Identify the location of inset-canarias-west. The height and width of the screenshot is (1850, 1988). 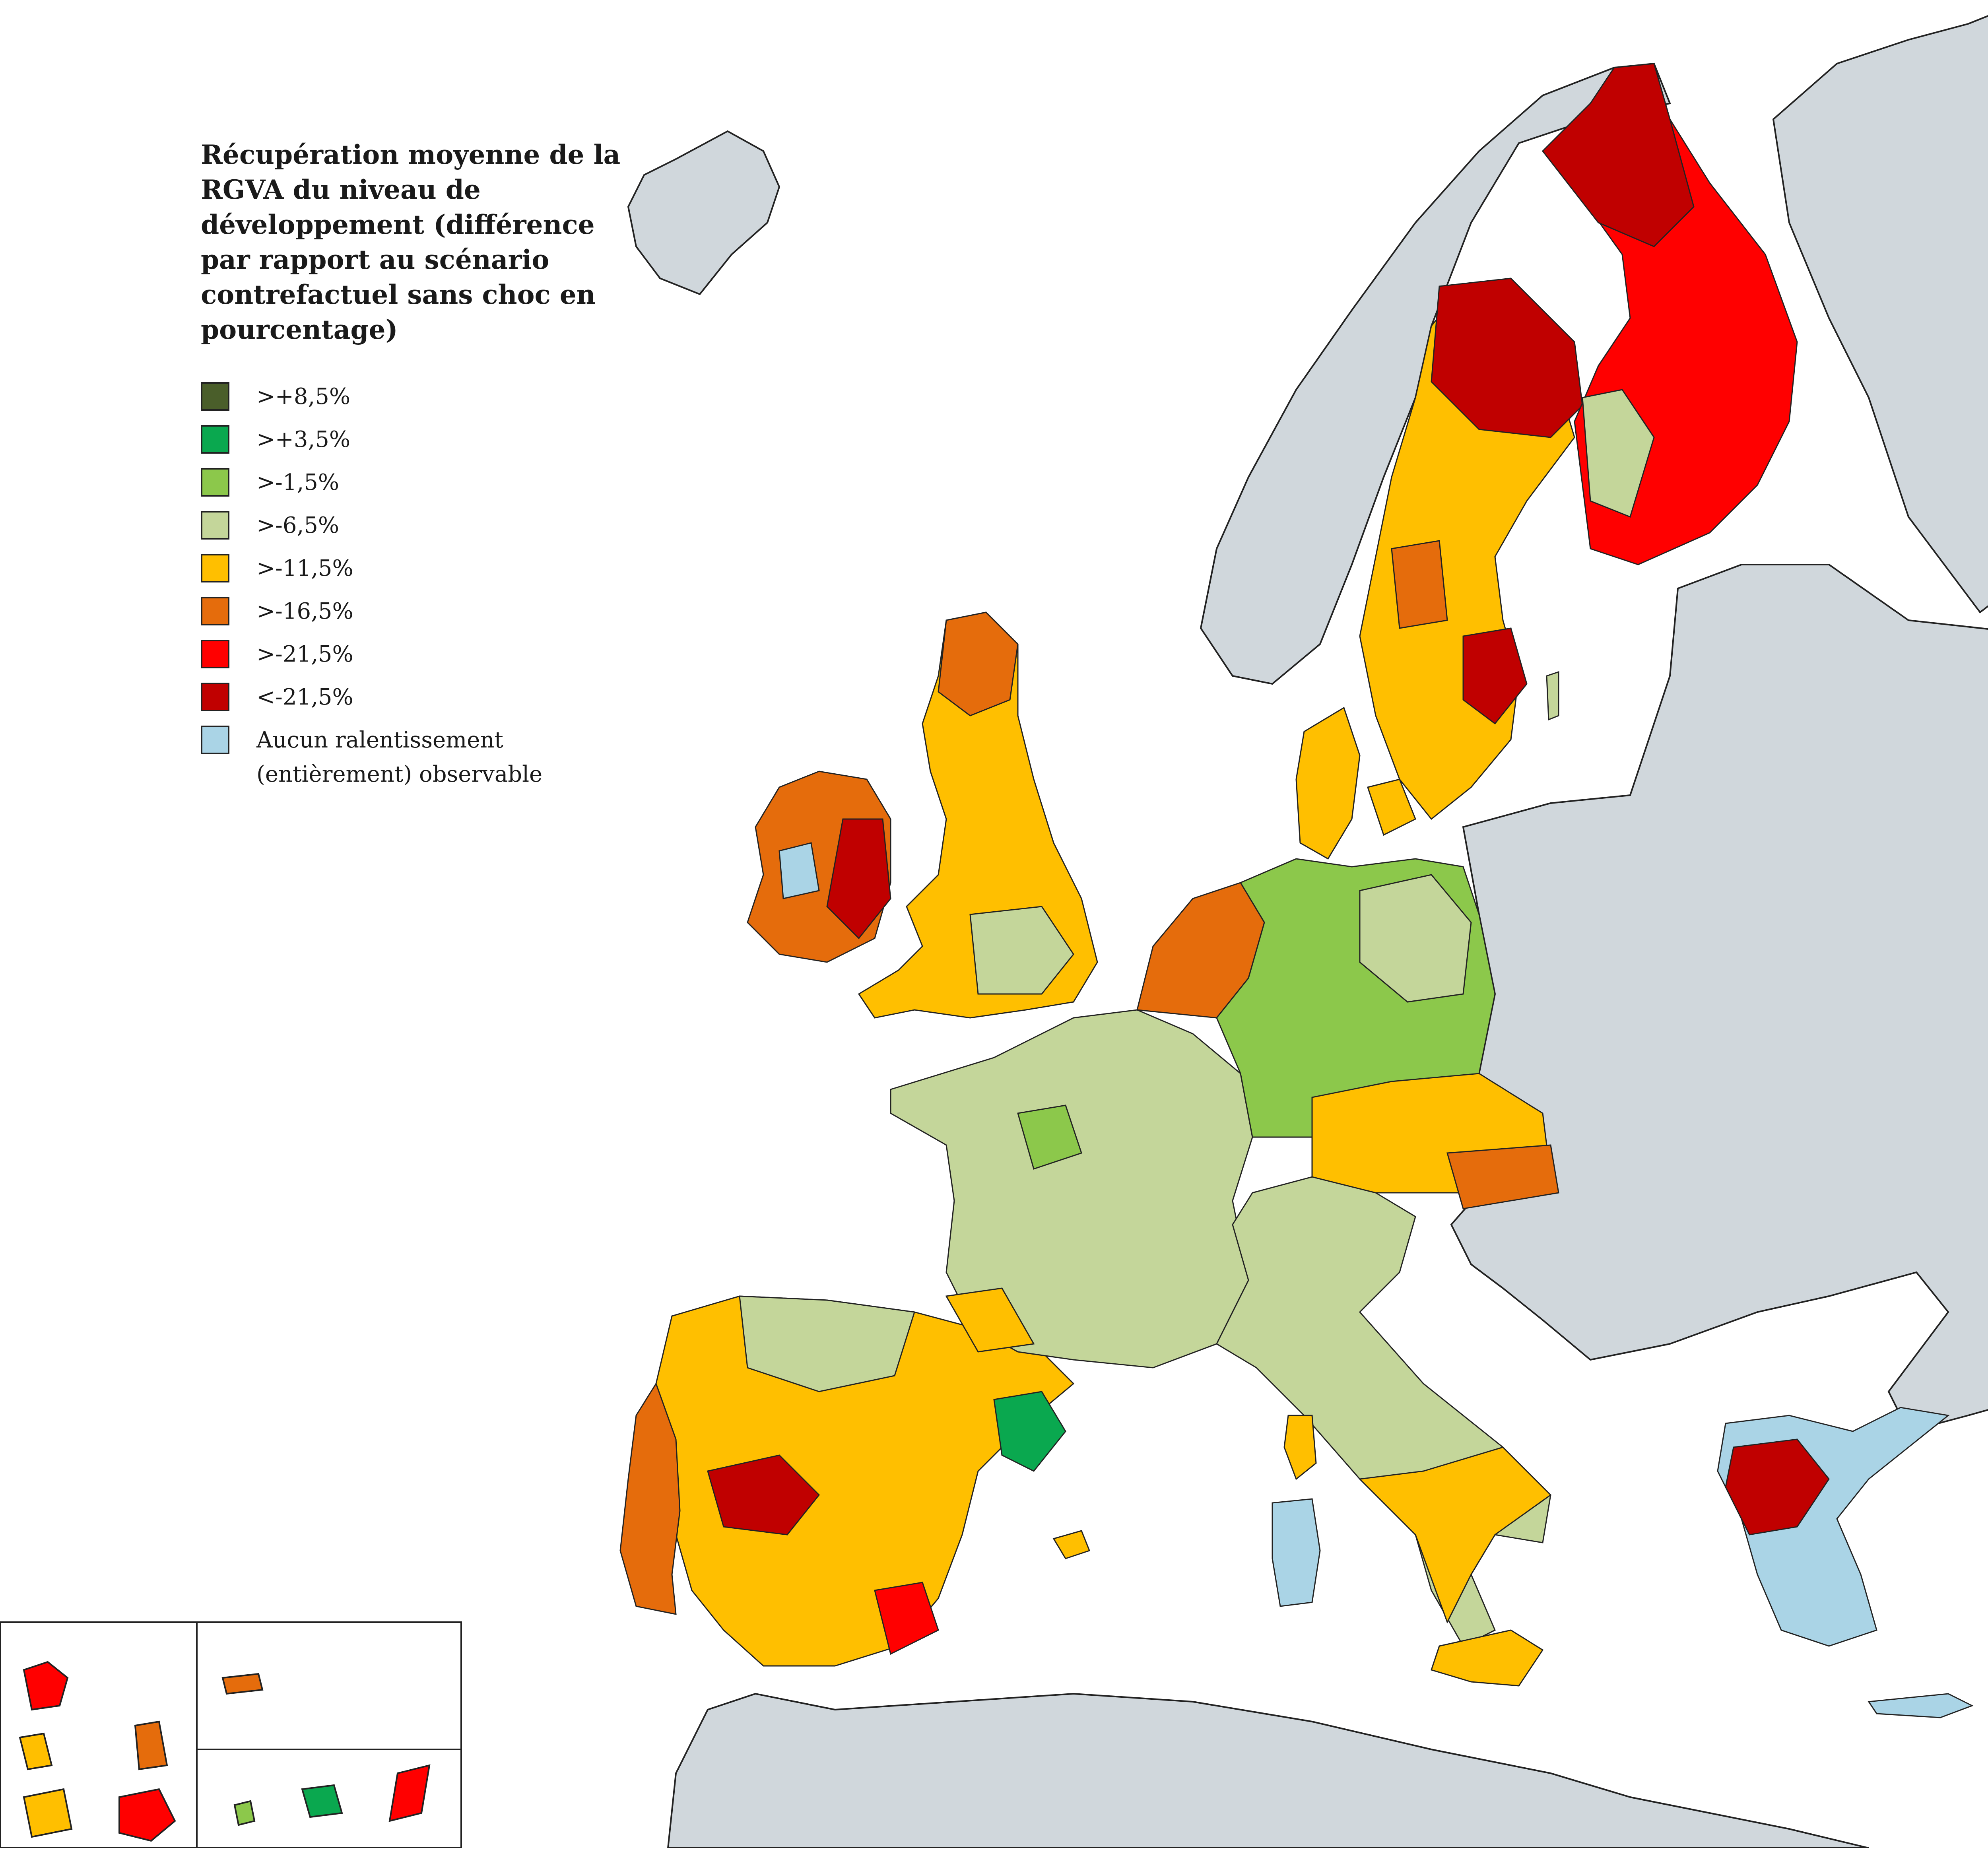
(244, 1813).